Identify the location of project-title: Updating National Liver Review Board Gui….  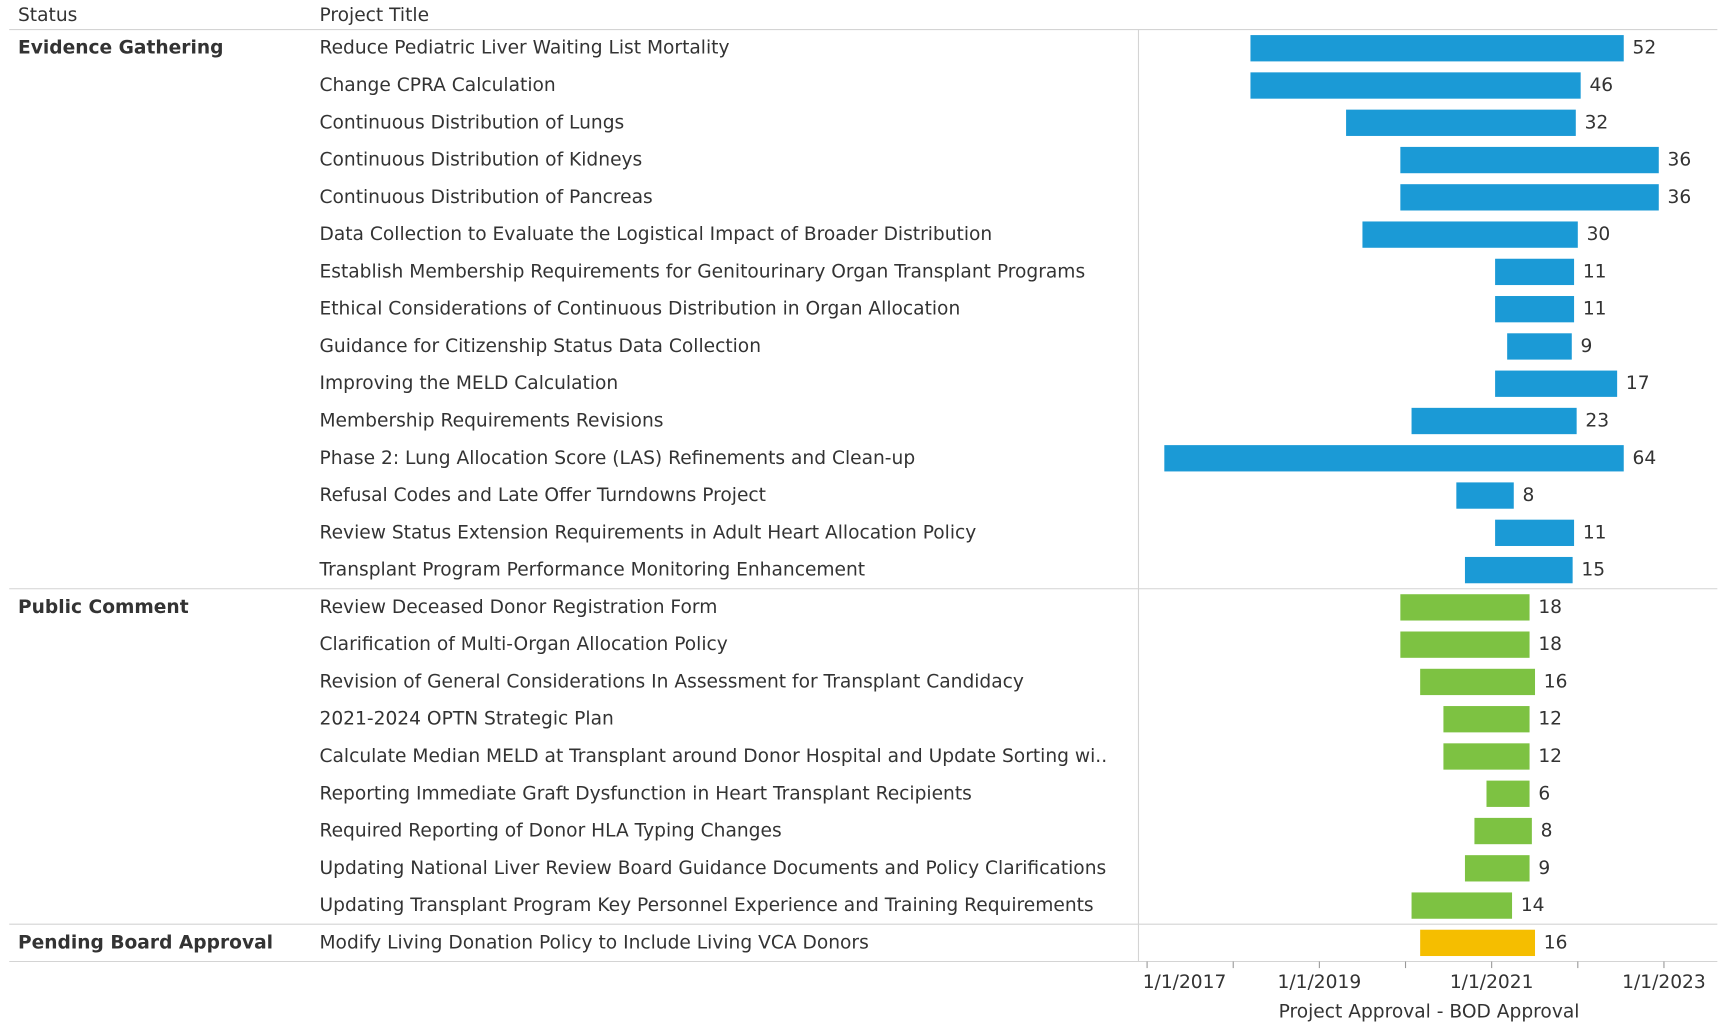
(712, 868).